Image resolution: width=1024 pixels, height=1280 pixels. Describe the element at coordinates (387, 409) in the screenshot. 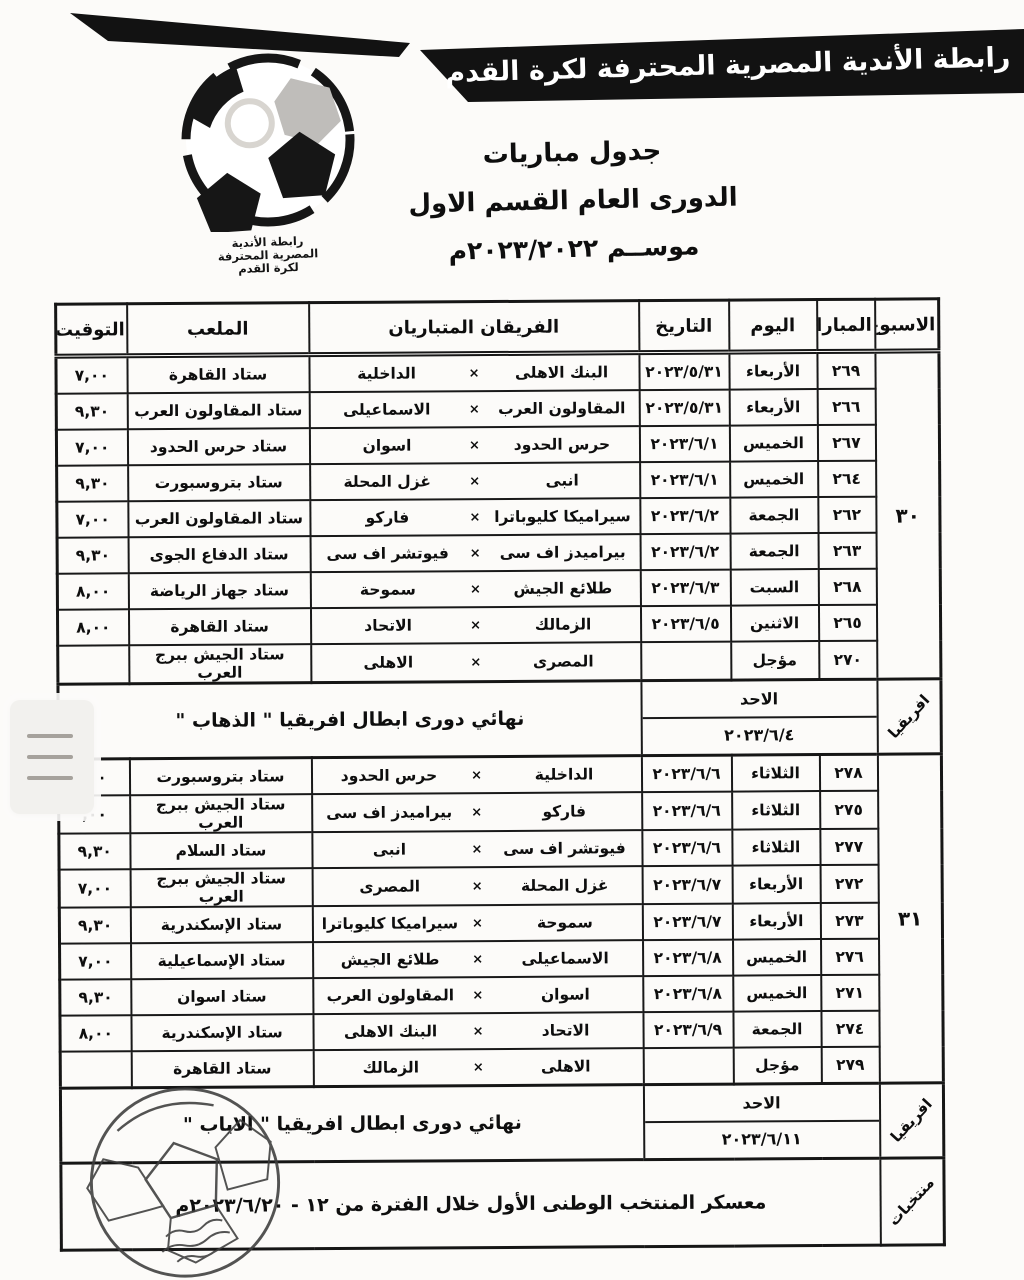

I see `away-team: الاسماعيلى` at that location.